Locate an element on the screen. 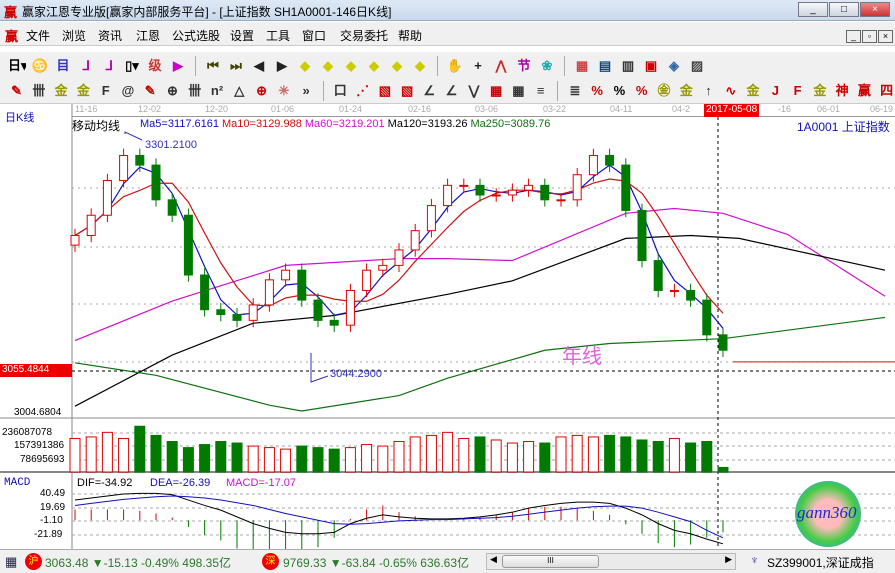 The height and width of the screenshot is (573, 895). mdi-minimize-button: _ is located at coordinates (853, 36).